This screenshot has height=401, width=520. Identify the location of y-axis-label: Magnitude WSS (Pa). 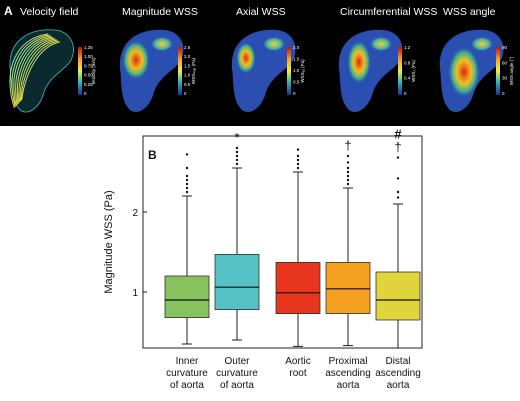
(109, 241).